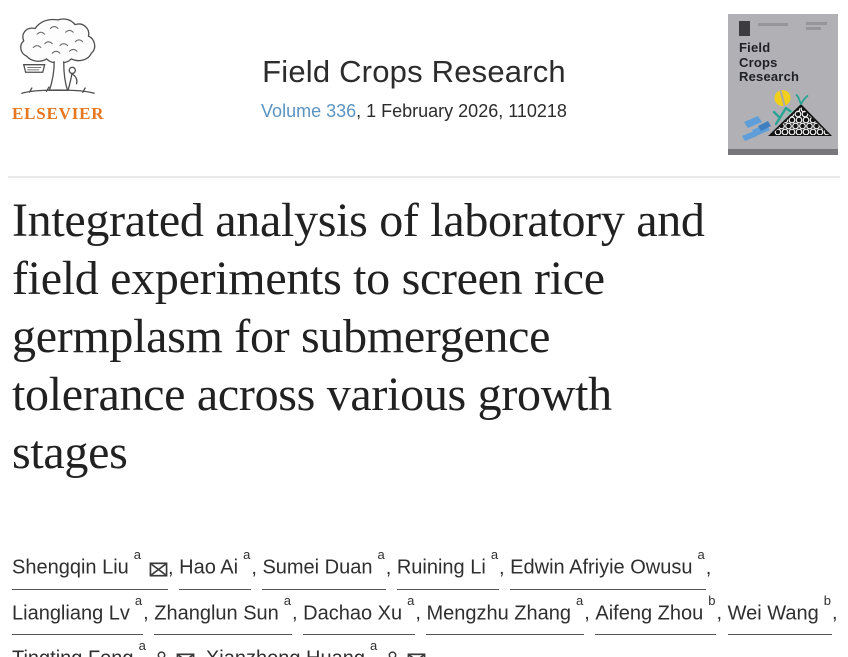 The image size is (848, 657). What do you see at coordinates (414, 71) in the screenshot?
I see `journal-title-link: Field Crops Research` at bounding box center [414, 71].